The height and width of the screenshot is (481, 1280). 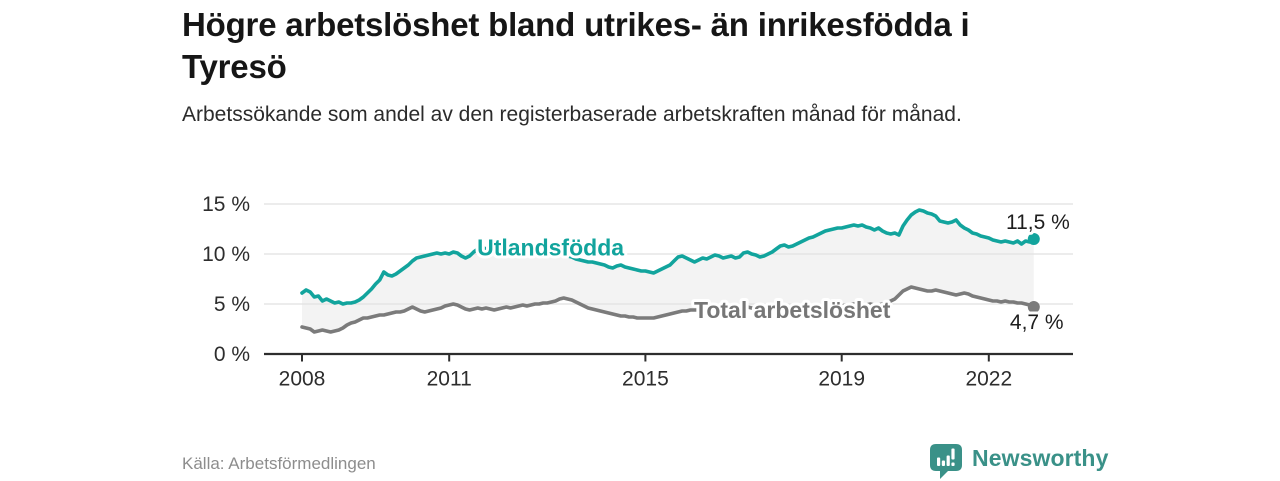 I want to click on x-tick-label: 2015, so click(x=645, y=379).